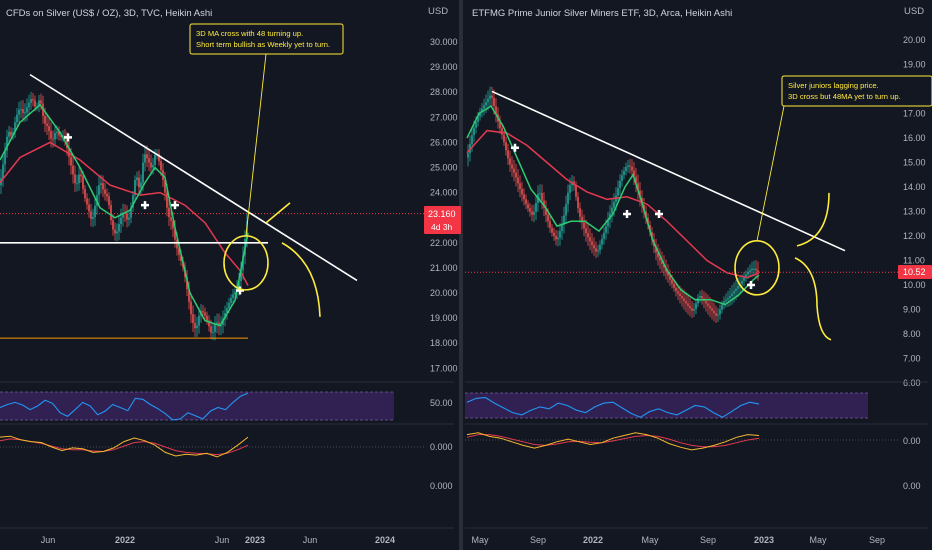  What do you see at coordinates (444, 368) in the screenshot?
I see `y-axis-tick-silver: 17.000` at bounding box center [444, 368].